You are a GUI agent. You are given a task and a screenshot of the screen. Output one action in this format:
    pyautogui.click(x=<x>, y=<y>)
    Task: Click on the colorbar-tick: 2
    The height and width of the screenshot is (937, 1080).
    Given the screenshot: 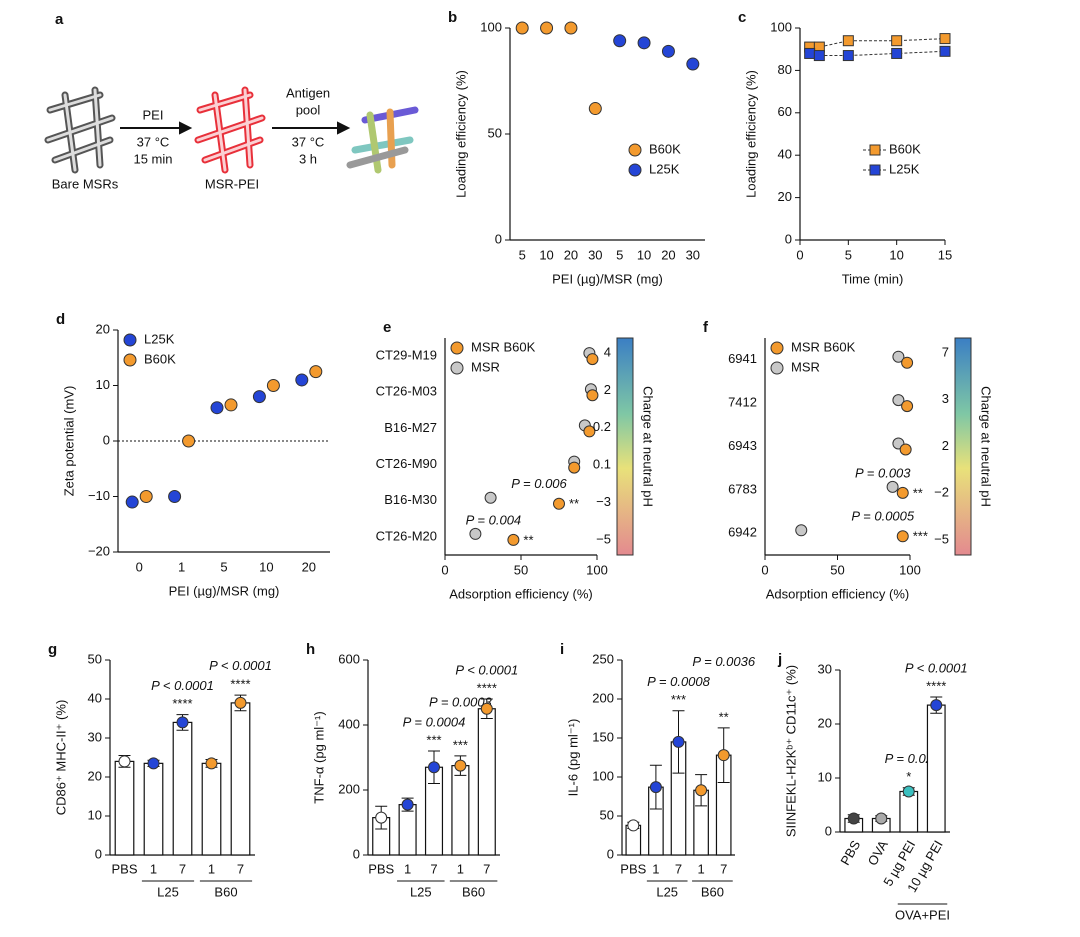 What is the action you would take?
    pyautogui.click(x=607, y=389)
    